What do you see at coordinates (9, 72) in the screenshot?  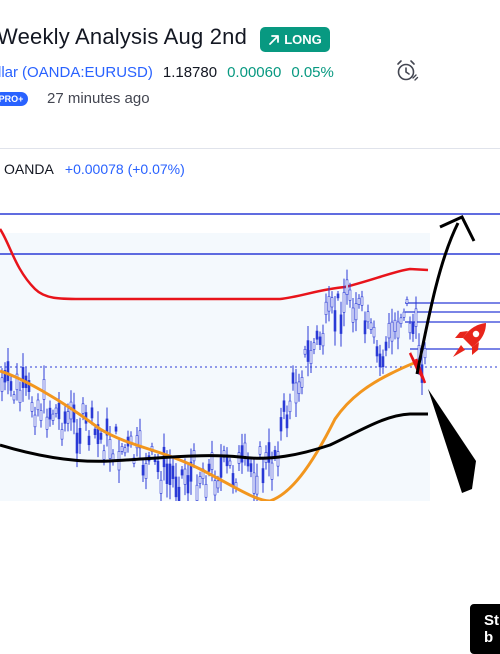 I see `symbol-prefix: llar` at bounding box center [9, 72].